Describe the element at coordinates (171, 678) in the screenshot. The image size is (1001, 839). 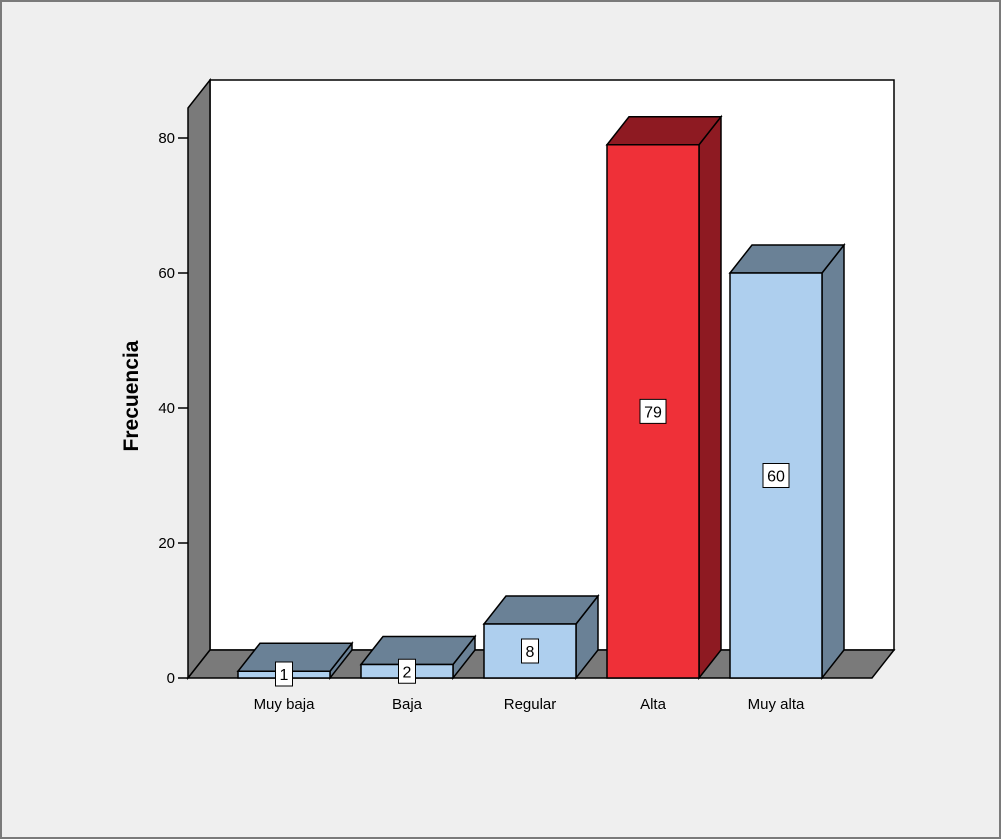
I see `y-tick-label: 0` at that location.